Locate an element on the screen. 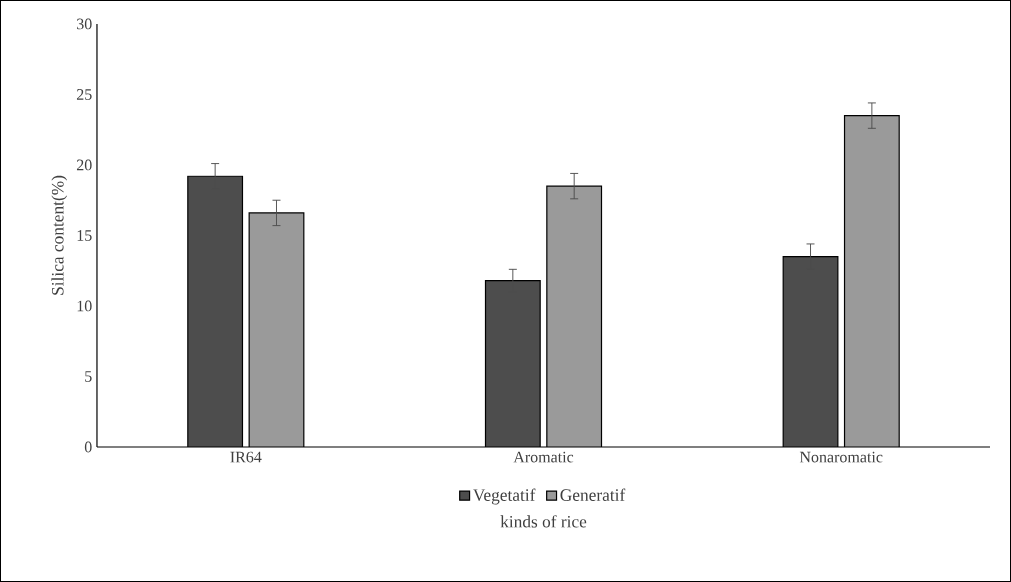 Image resolution: width=1011 pixels, height=582 pixels. x-tick-label: Aromatic is located at coordinates (543, 457).